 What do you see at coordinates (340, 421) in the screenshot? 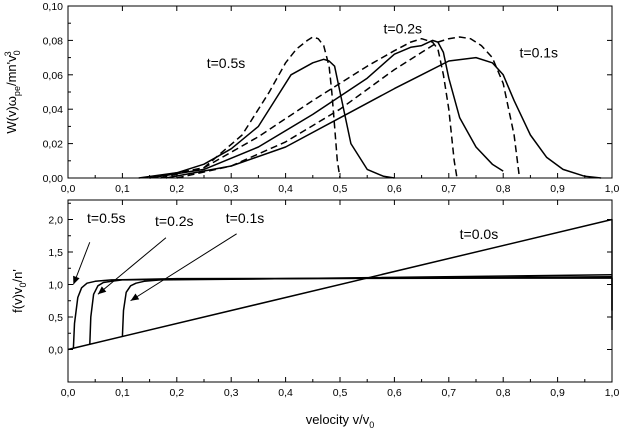
I see `x-axis-label: velocity v/v0` at bounding box center [340, 421].